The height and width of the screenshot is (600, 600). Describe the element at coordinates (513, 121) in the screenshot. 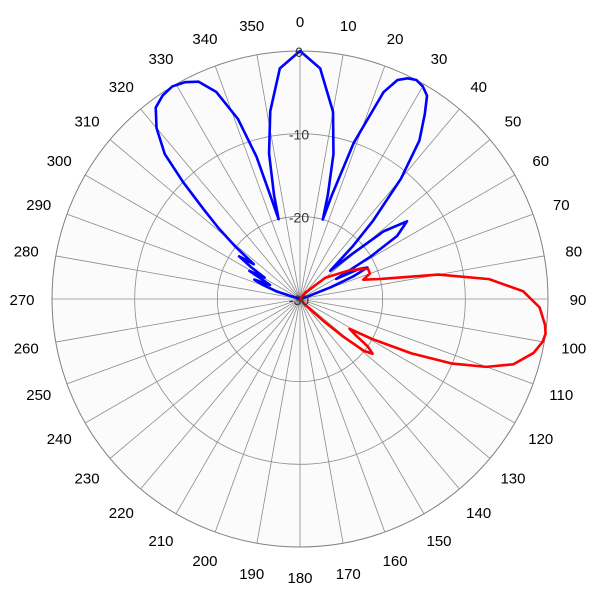

I see `angle-tick-label: 50` at that location.